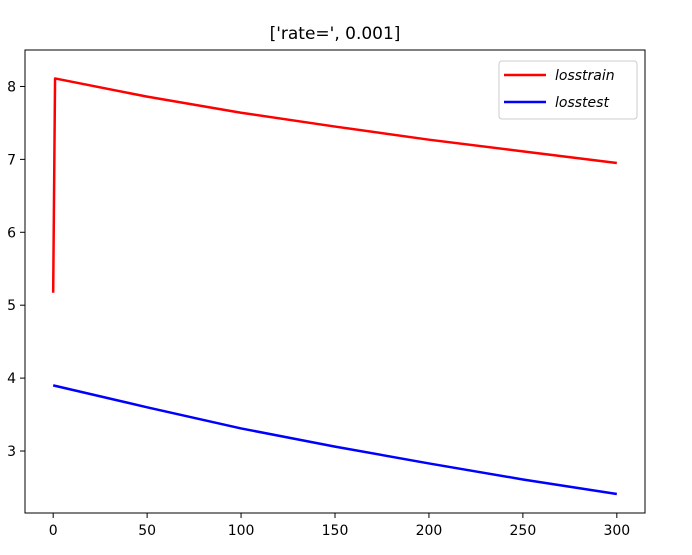 The image size is (692, 555). I want to click on legend-label-losstest: losstest, so click(582, 103).